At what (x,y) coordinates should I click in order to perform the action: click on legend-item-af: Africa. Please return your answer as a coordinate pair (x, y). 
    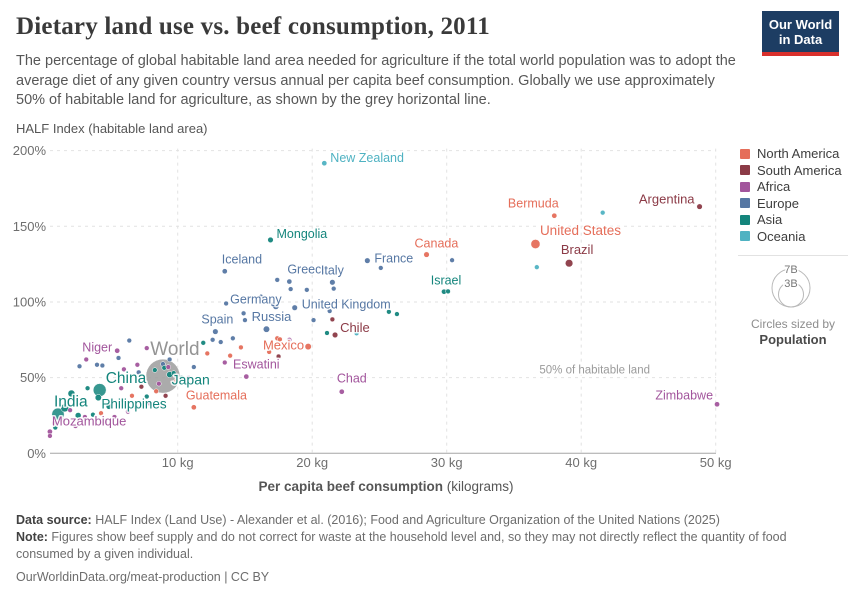
    Looking at the image, I should click on (791, 186).